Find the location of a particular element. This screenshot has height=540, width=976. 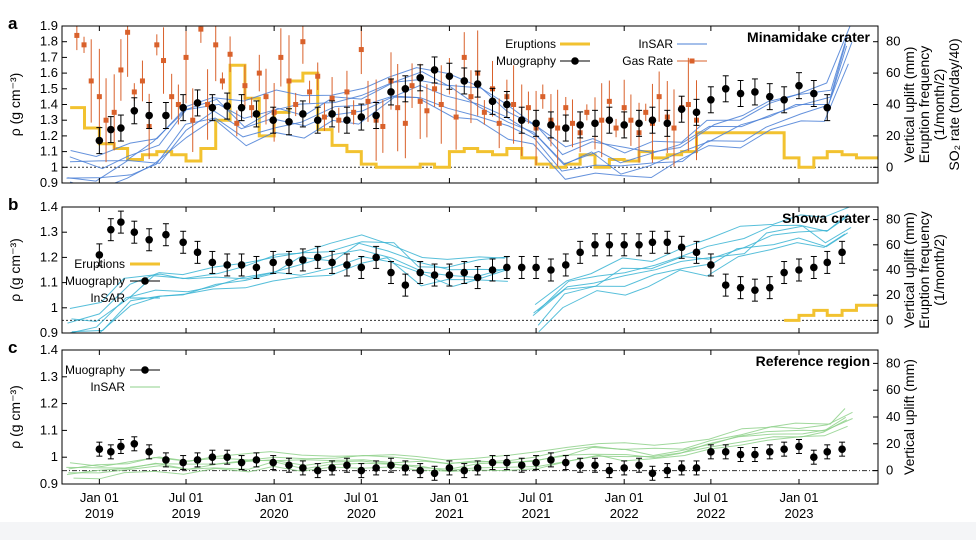

ytick-label: 1.2 is located at coordinates (49, 403).